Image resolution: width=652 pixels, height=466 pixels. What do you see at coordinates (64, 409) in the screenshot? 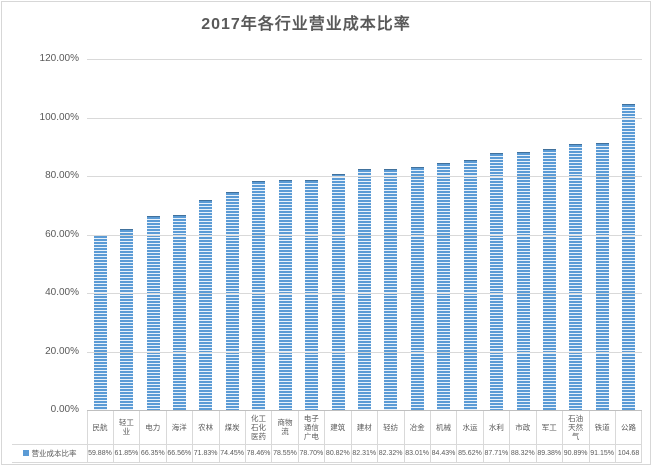
I see `y-tick-label: 0.00%` at bounding box center [64, 409].